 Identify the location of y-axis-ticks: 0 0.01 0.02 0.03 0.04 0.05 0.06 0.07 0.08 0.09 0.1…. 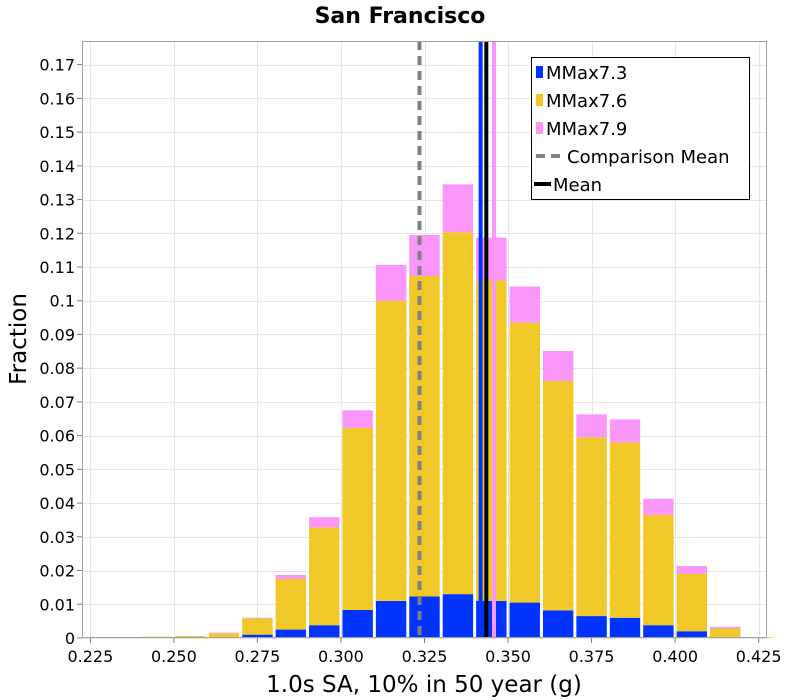
(60, 352).